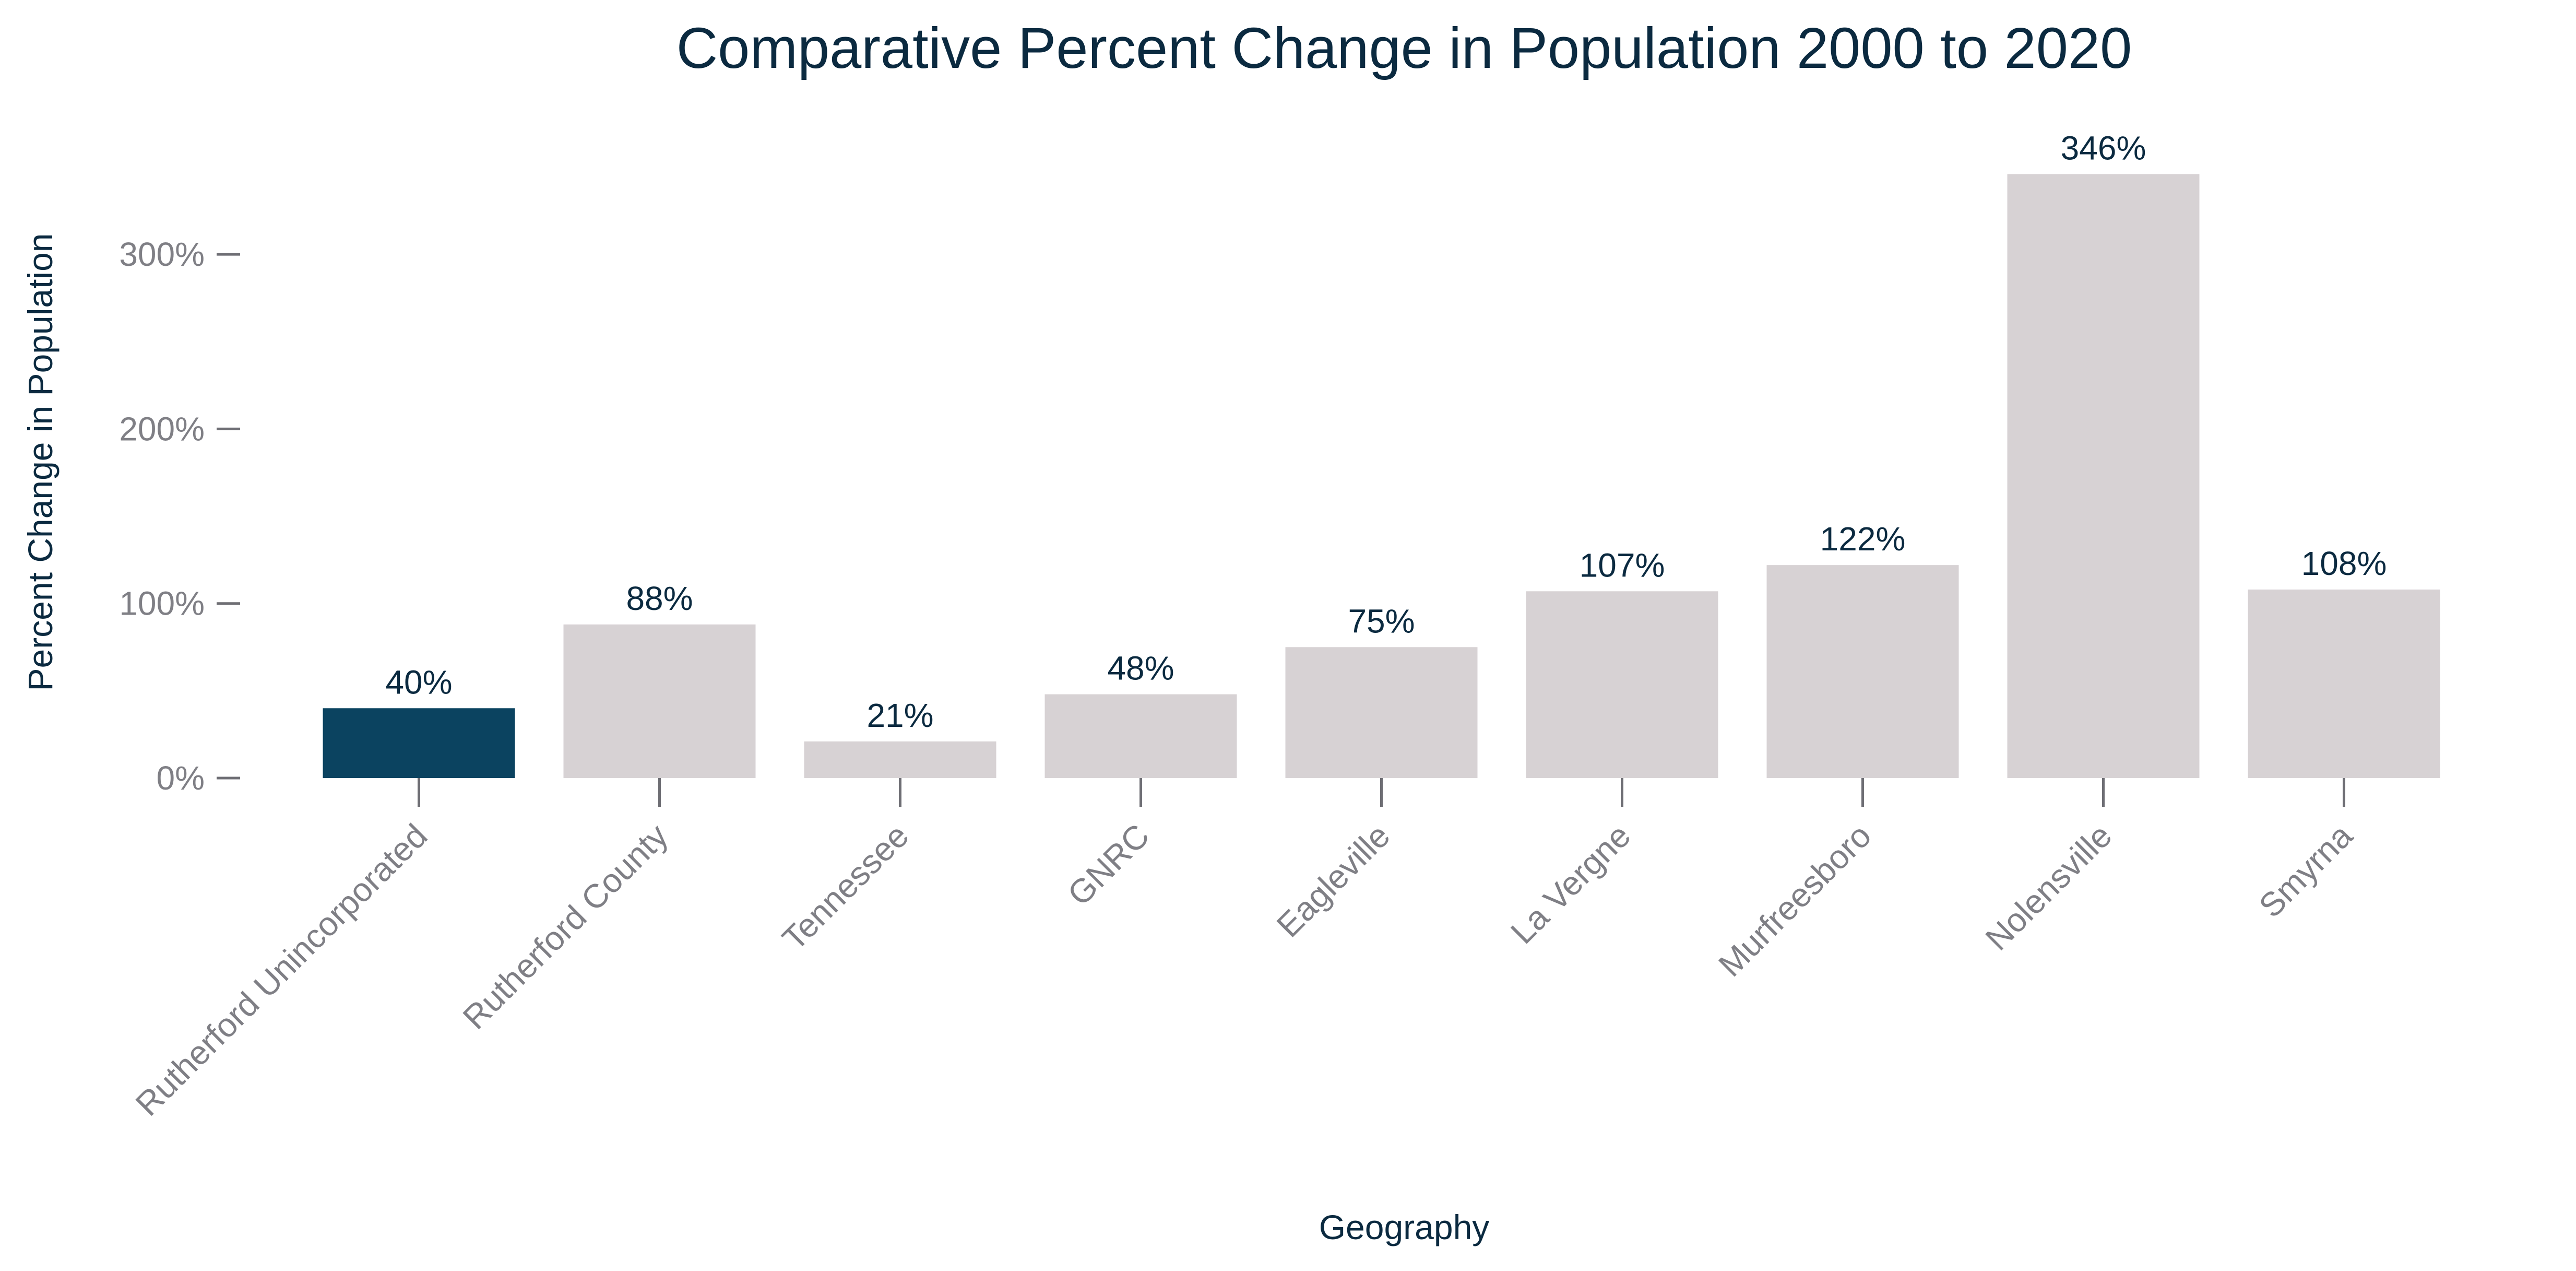 The width and height of the screenshot is (2576, 1271). I want to click on x-tick-label: GNRC, so click(1108, 865).